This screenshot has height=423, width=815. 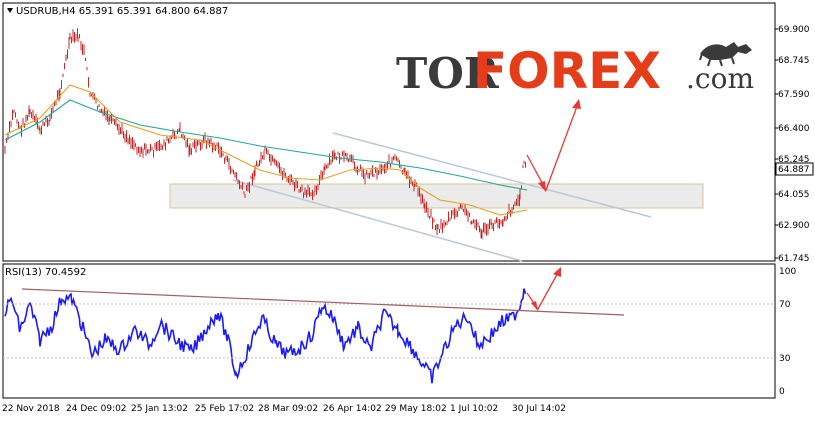 I want to click on price-axis-ticks, so click(x=776, y=143).